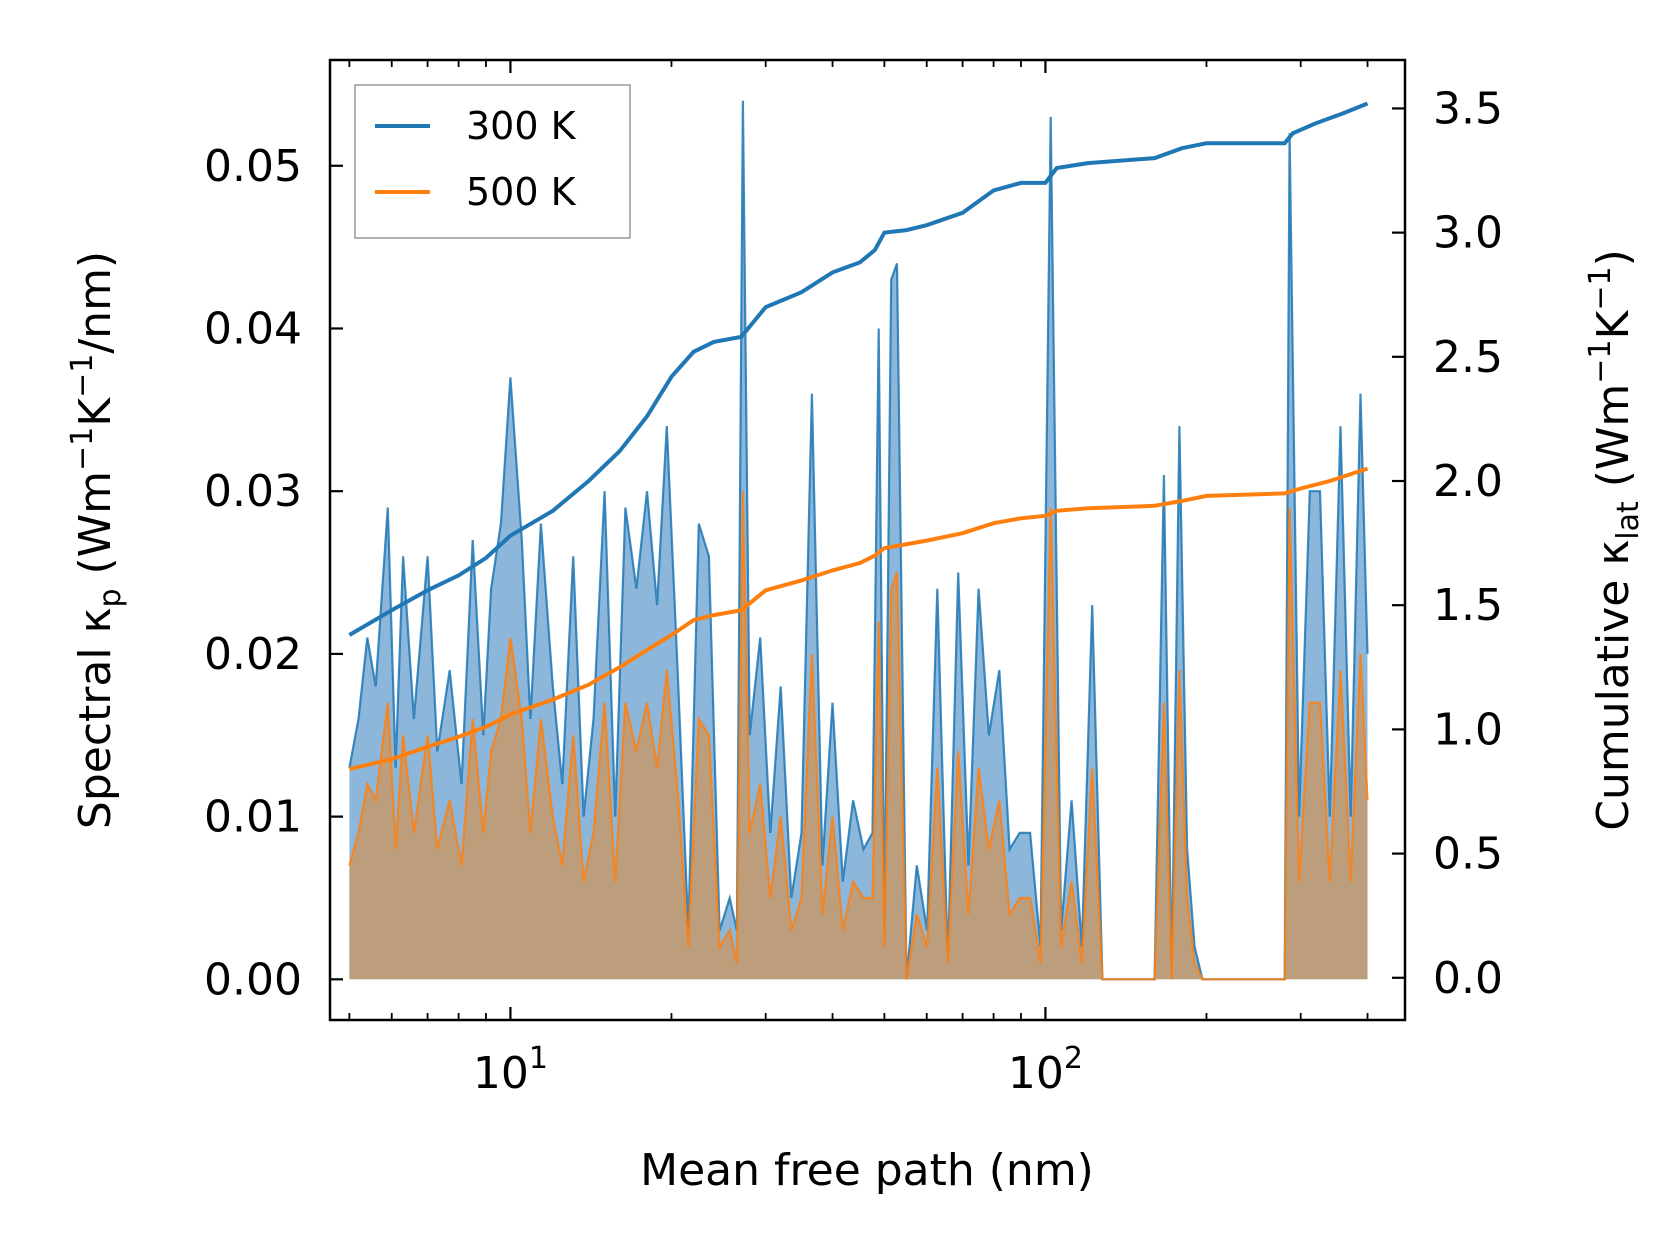 The height and width of the screenshot is (1259, 1679). I want to click on y-left-tick-label: 0.04, so click(253, 328).